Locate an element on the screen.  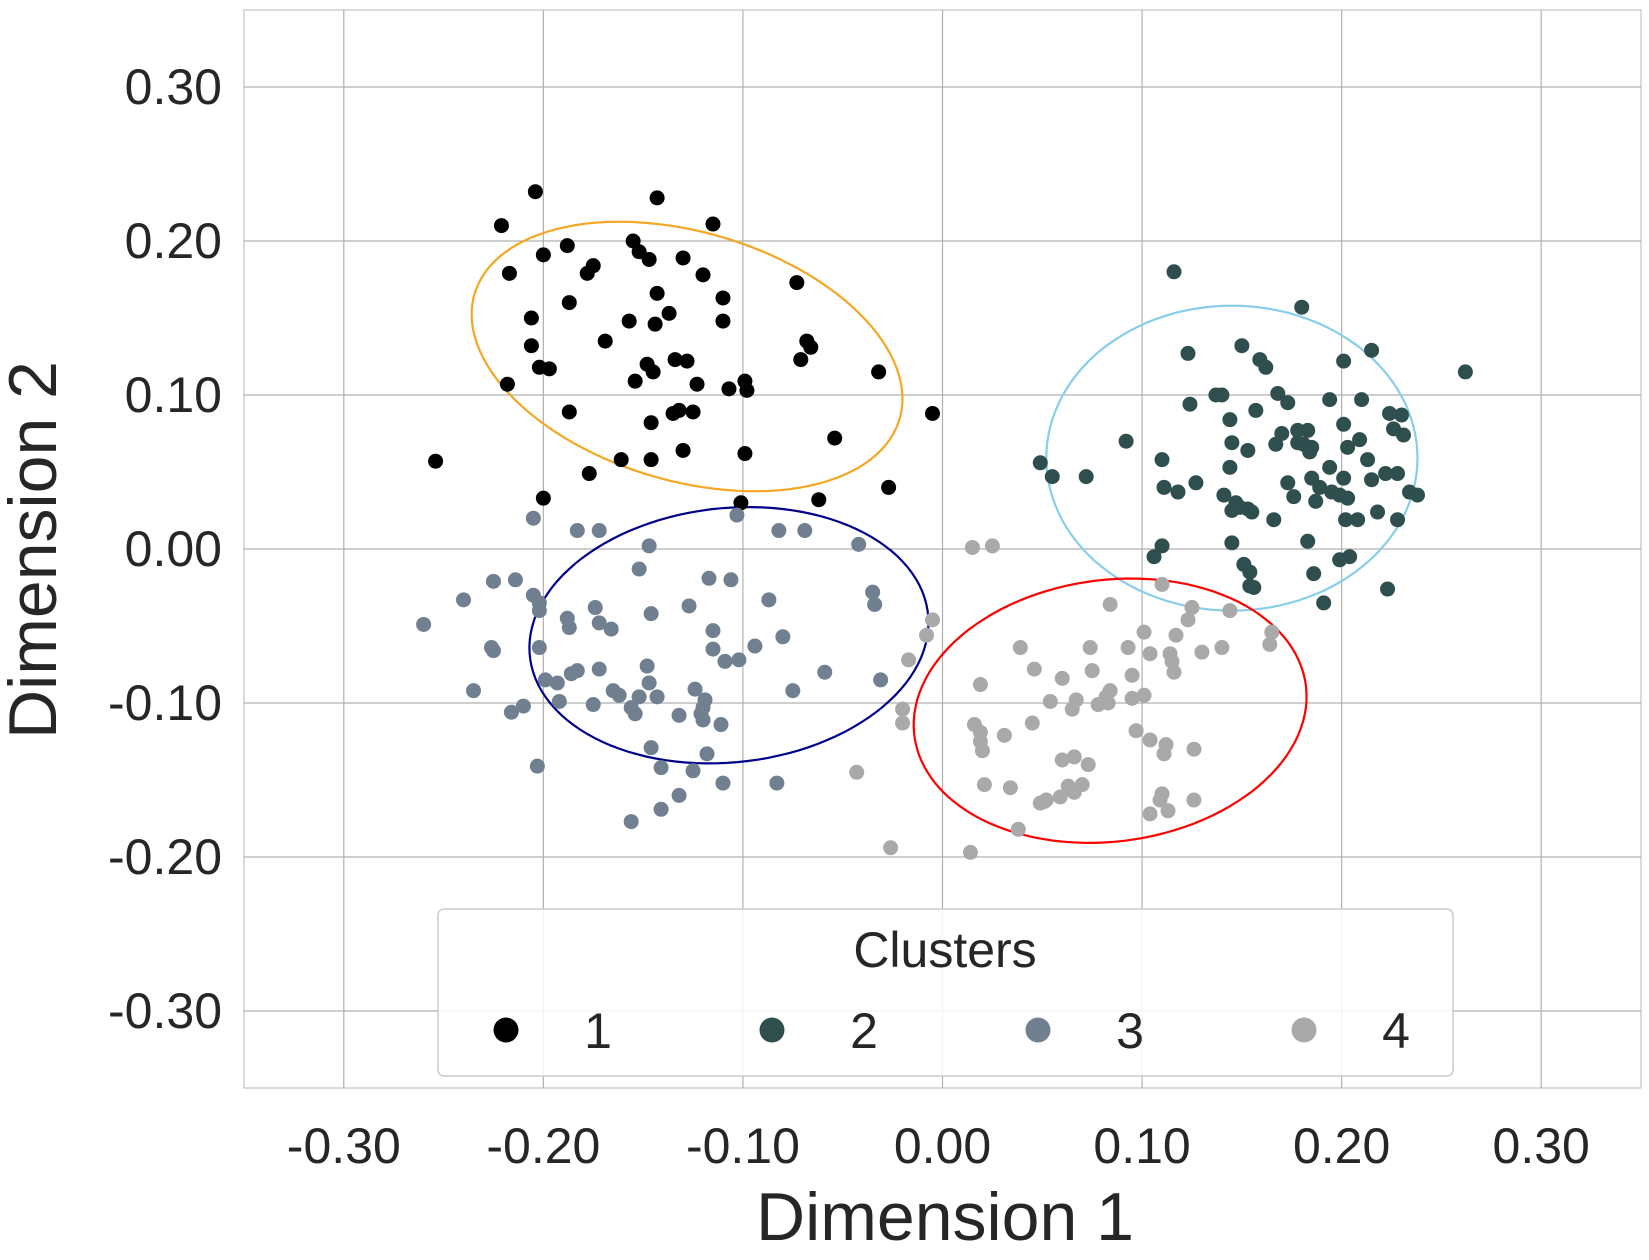
y-tick-label: 0.10 is located at coordinates (173, 395).